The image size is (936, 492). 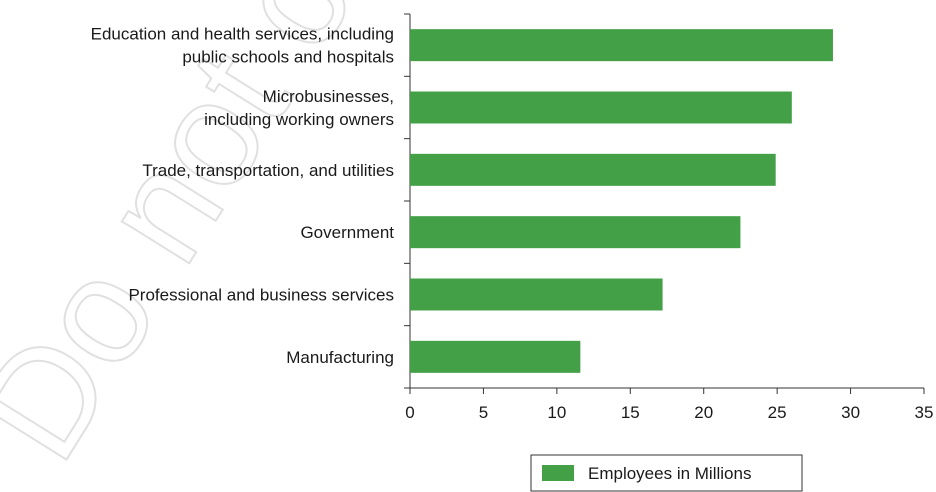 What do you see at coordinates (299, 119) in the screenshot?
I see `category-label: including working owners` at bounding box center [299, 119].